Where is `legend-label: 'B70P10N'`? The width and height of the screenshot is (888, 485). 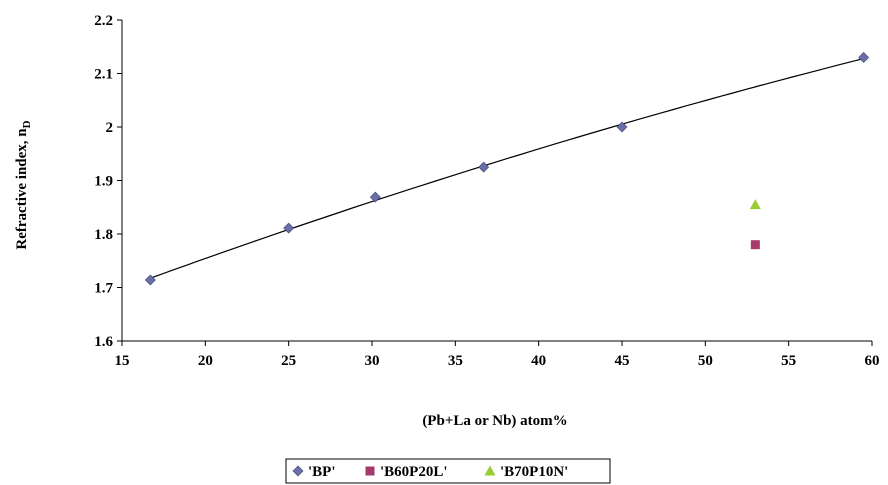
legend-label: 'B70P10N' is located at coordinates (534, 472).